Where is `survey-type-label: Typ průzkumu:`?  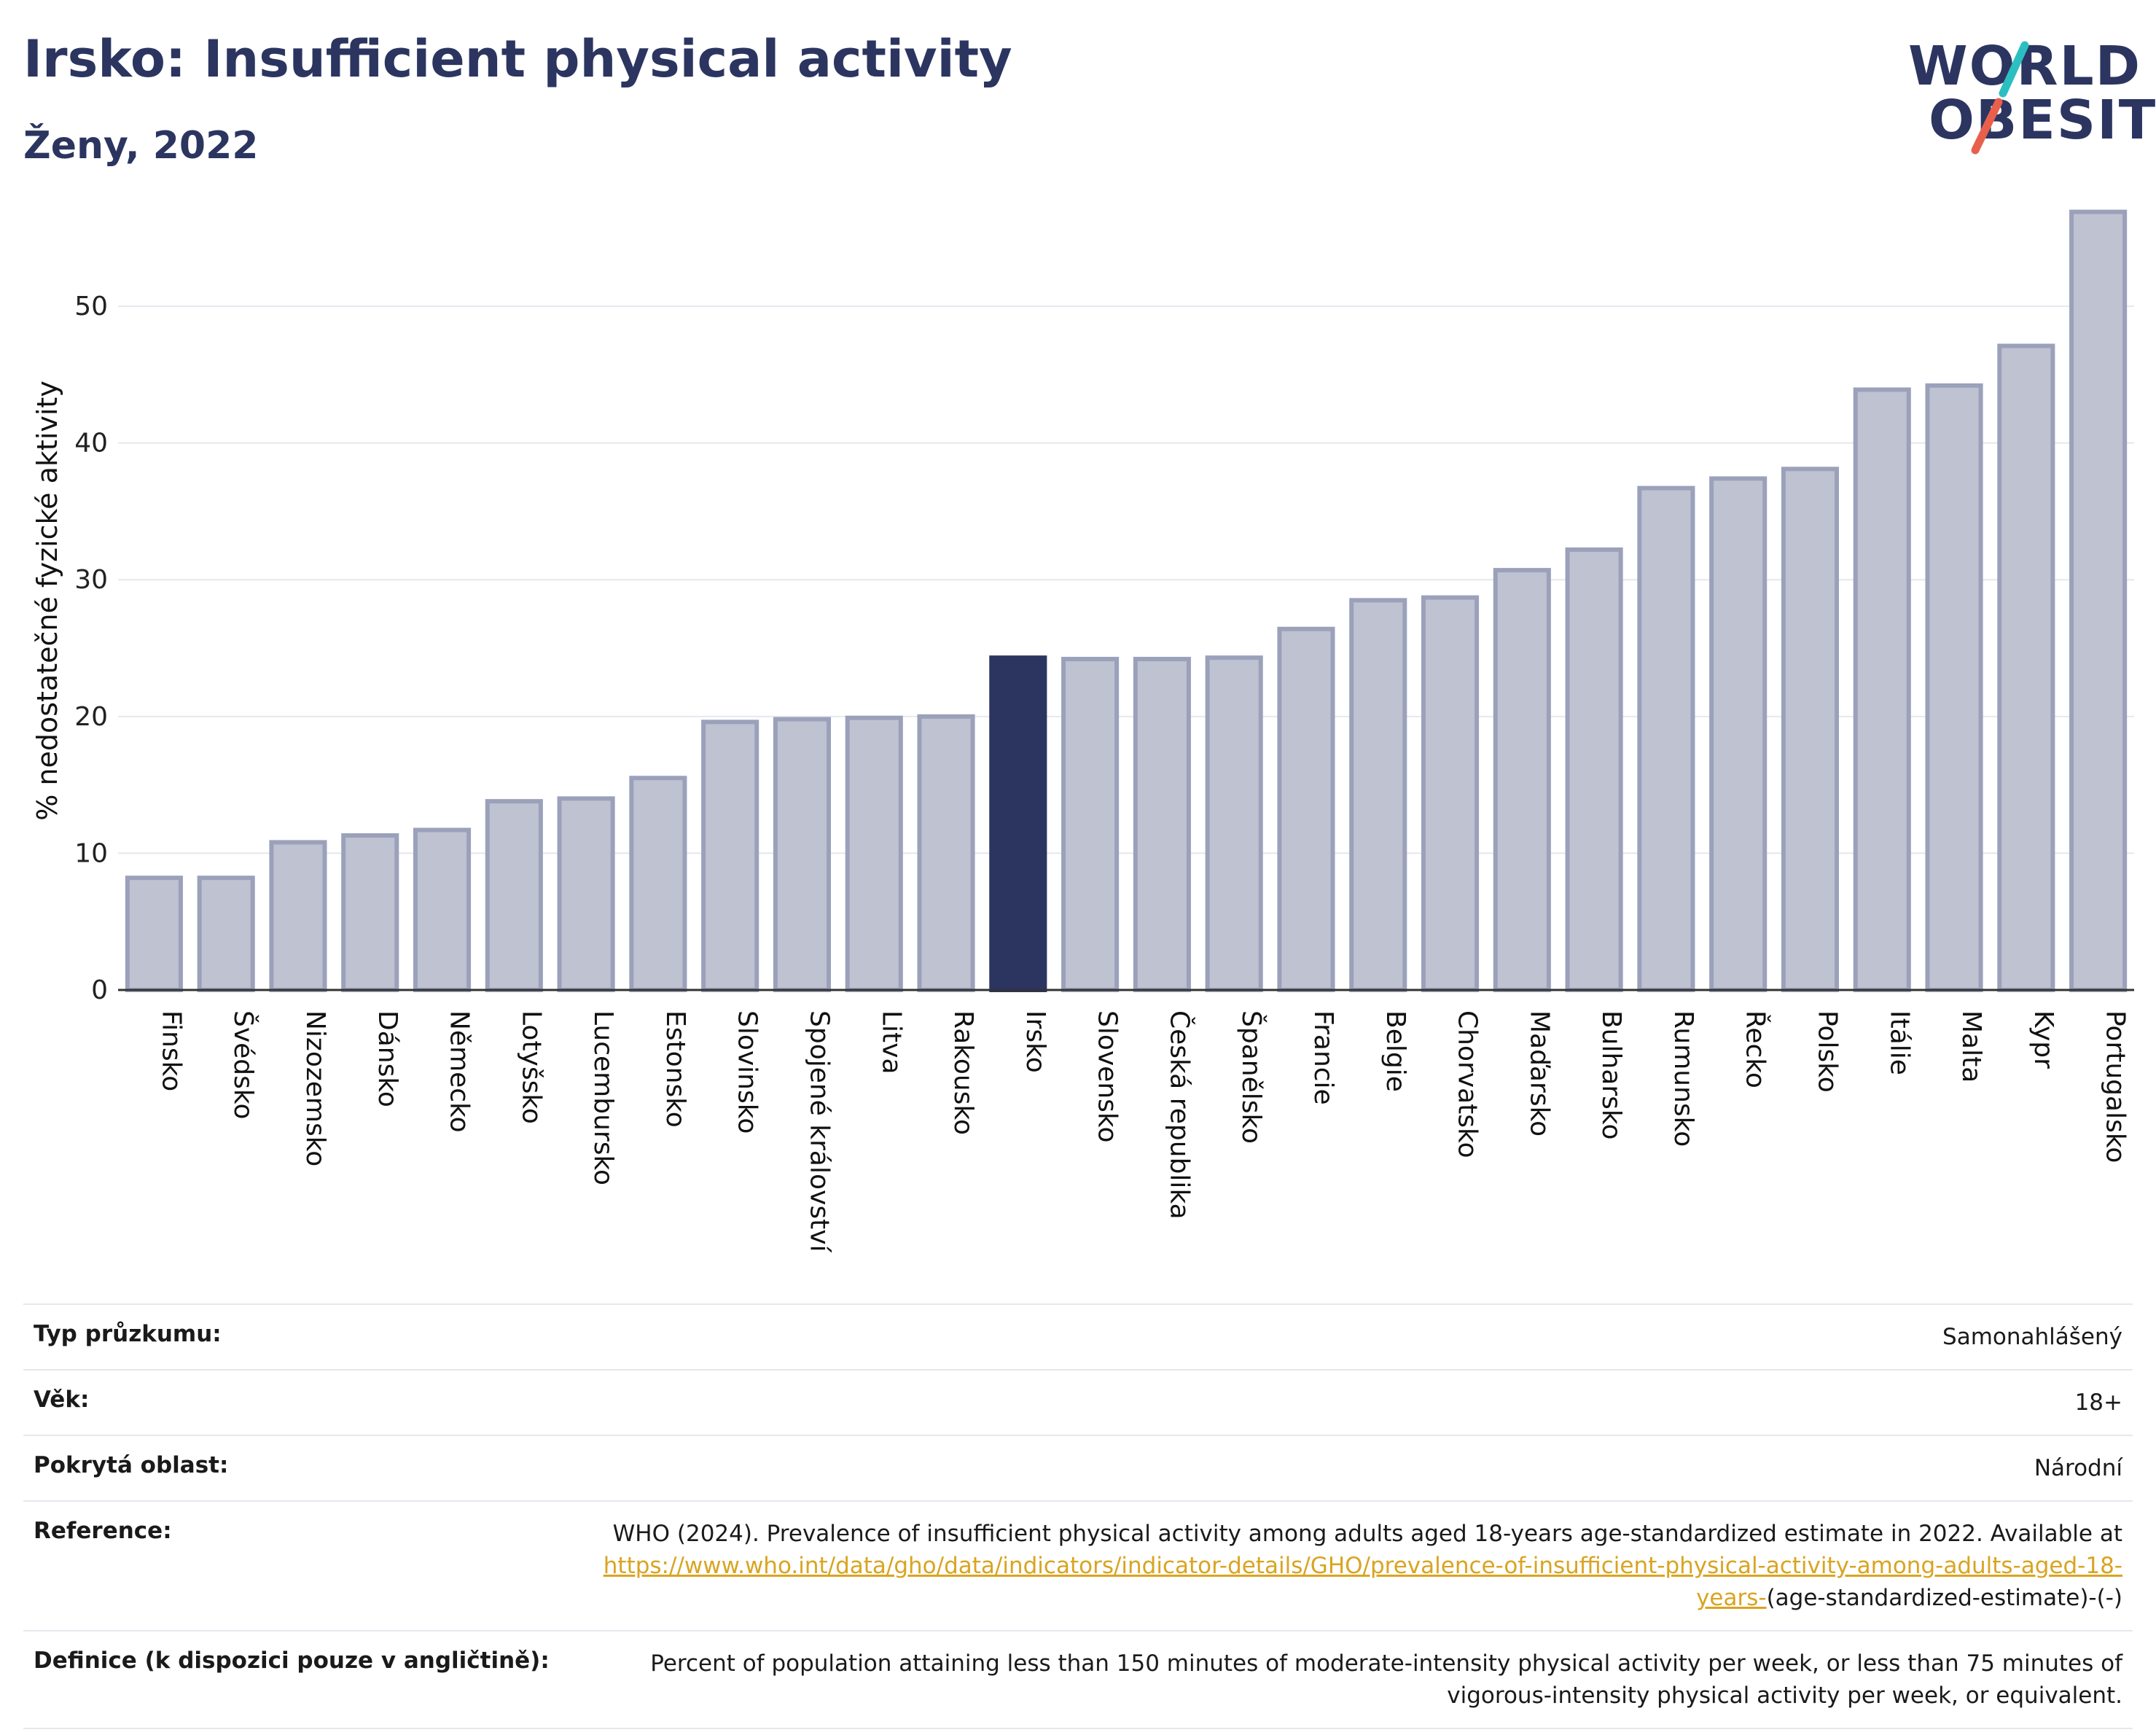 survey-type-label: Typ průzkumu: is located at coordinates (128, 1334).